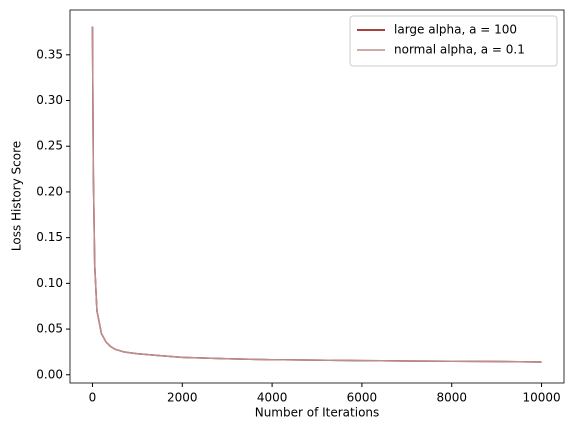 Image resolution: width=576 pixels, height=432 pixels. Describe the element at coordinates (453, 41) in the screenshot. I see `legend-box` at that location.